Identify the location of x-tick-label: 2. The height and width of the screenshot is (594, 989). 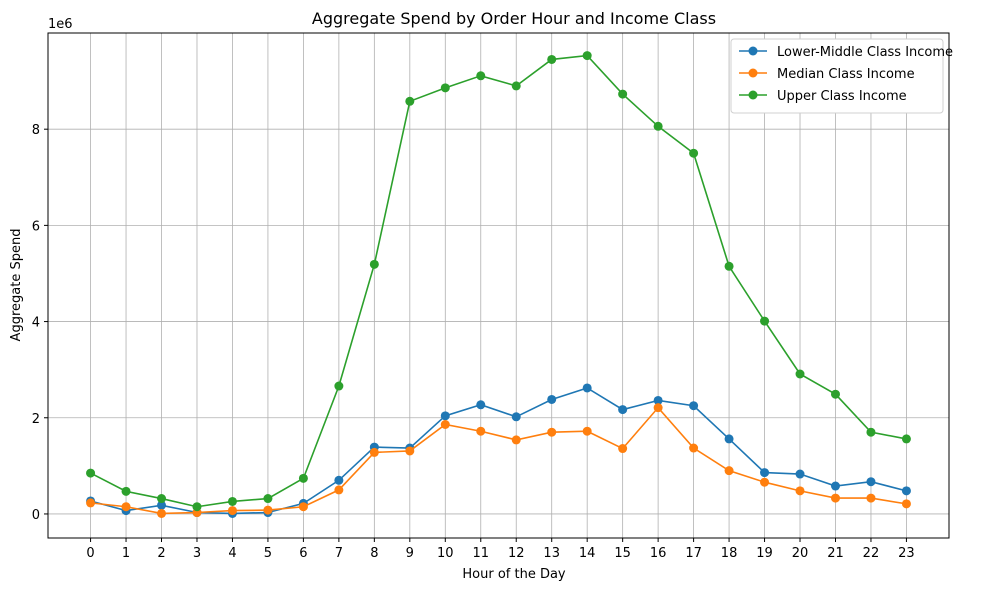
(161, 553).